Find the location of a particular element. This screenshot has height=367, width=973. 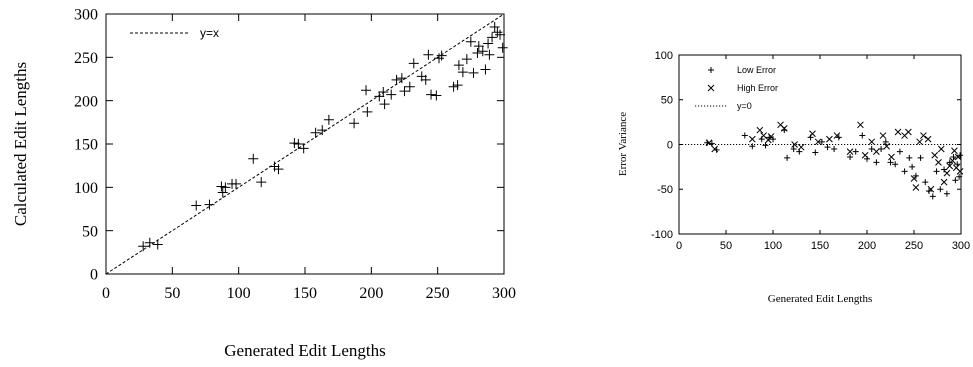

y-axis-label: Calculated Edit Lengths is located at coordinates (20, 144).